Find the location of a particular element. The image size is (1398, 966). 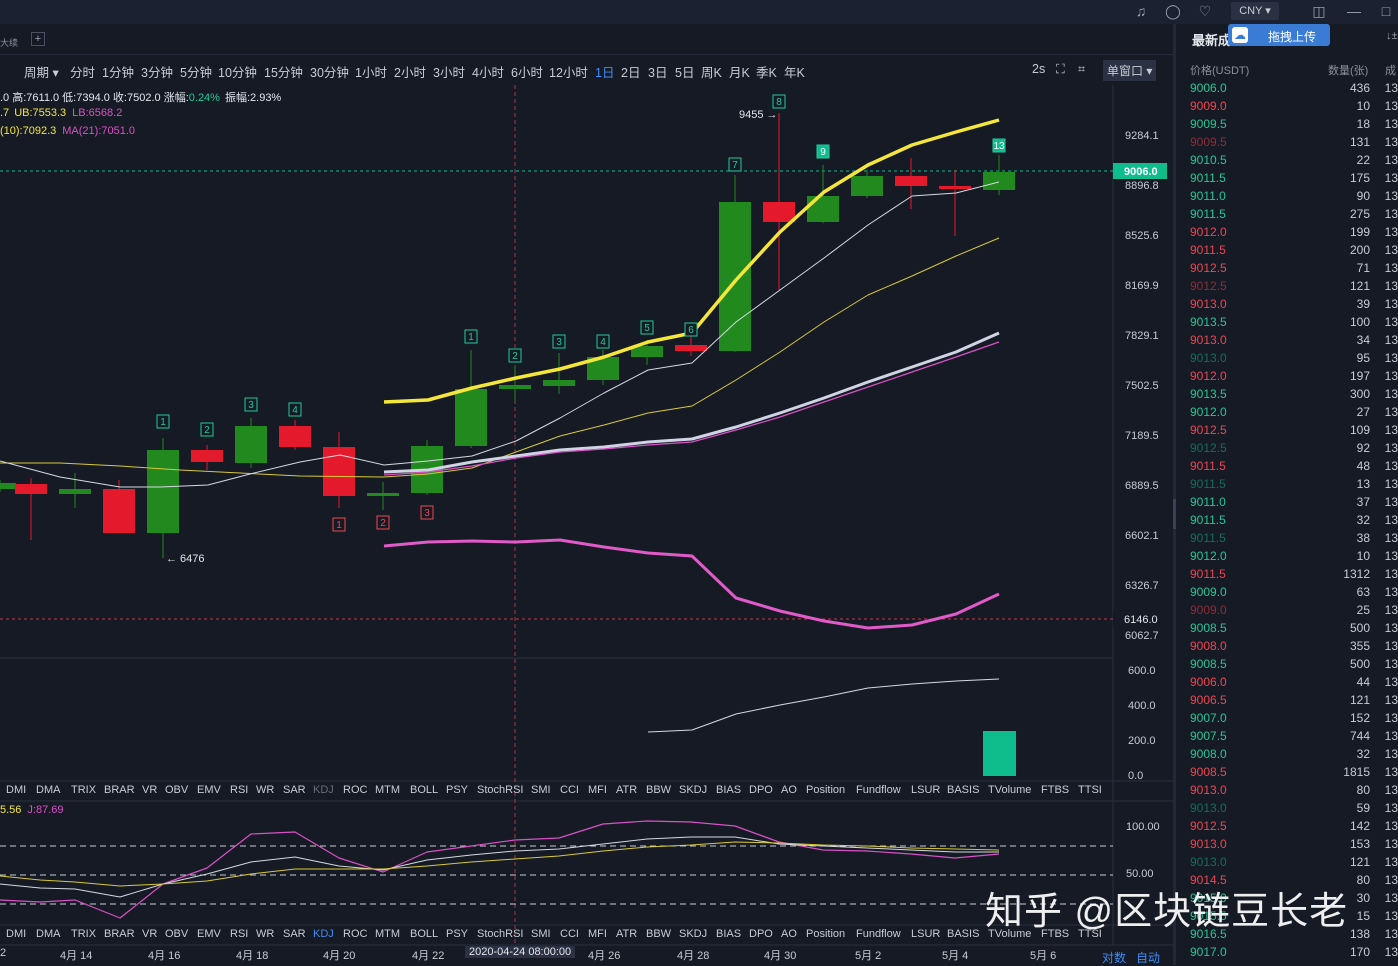

indicator-indicators_upper-trix: TRIX is located at coordinates (84, 790).